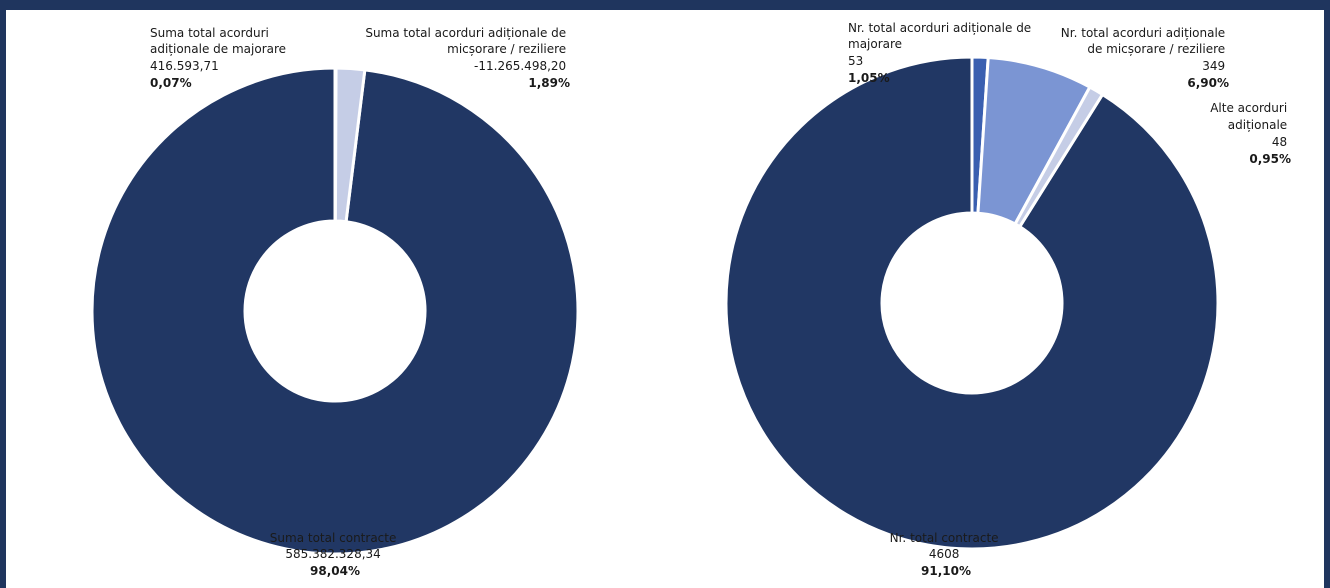 Image resolution: width=1330 pixels, height=588 pixels. I want to click on label-suma-majorare-line-1: Suma total acorduri, so click(209, 33).